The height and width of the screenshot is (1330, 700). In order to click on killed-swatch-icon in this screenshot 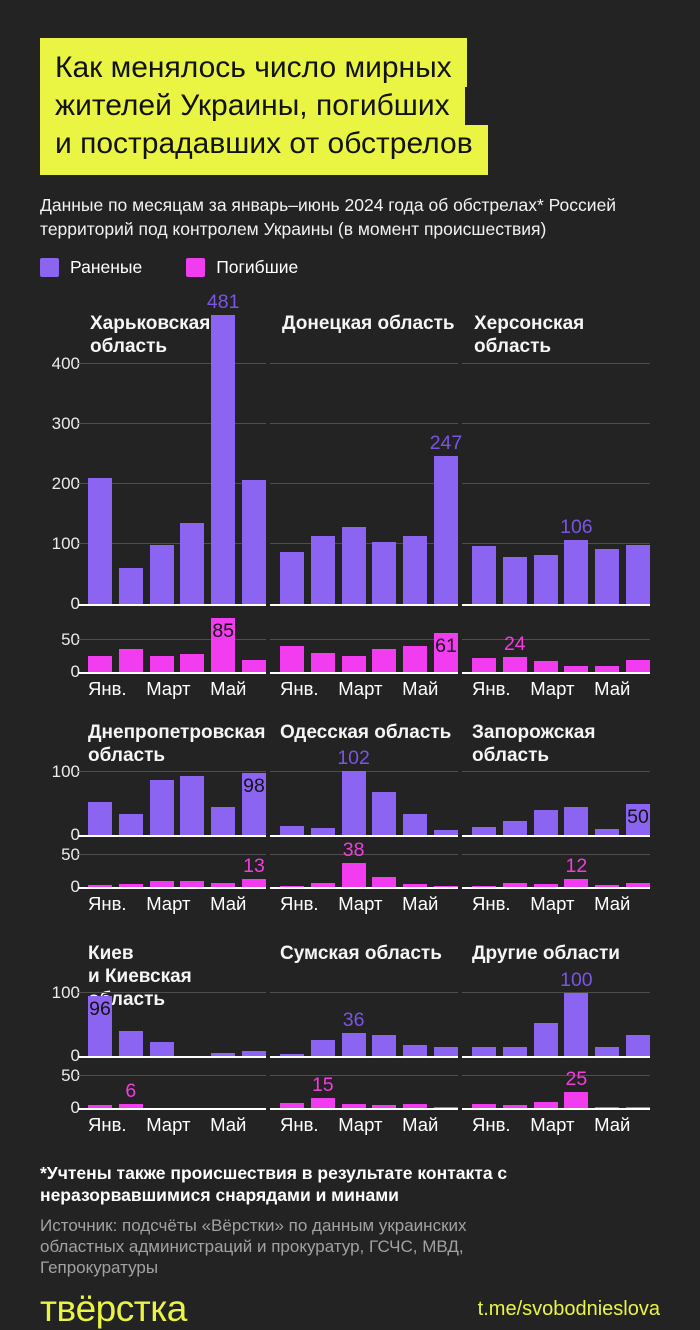, I will do `click(196, 267)`.